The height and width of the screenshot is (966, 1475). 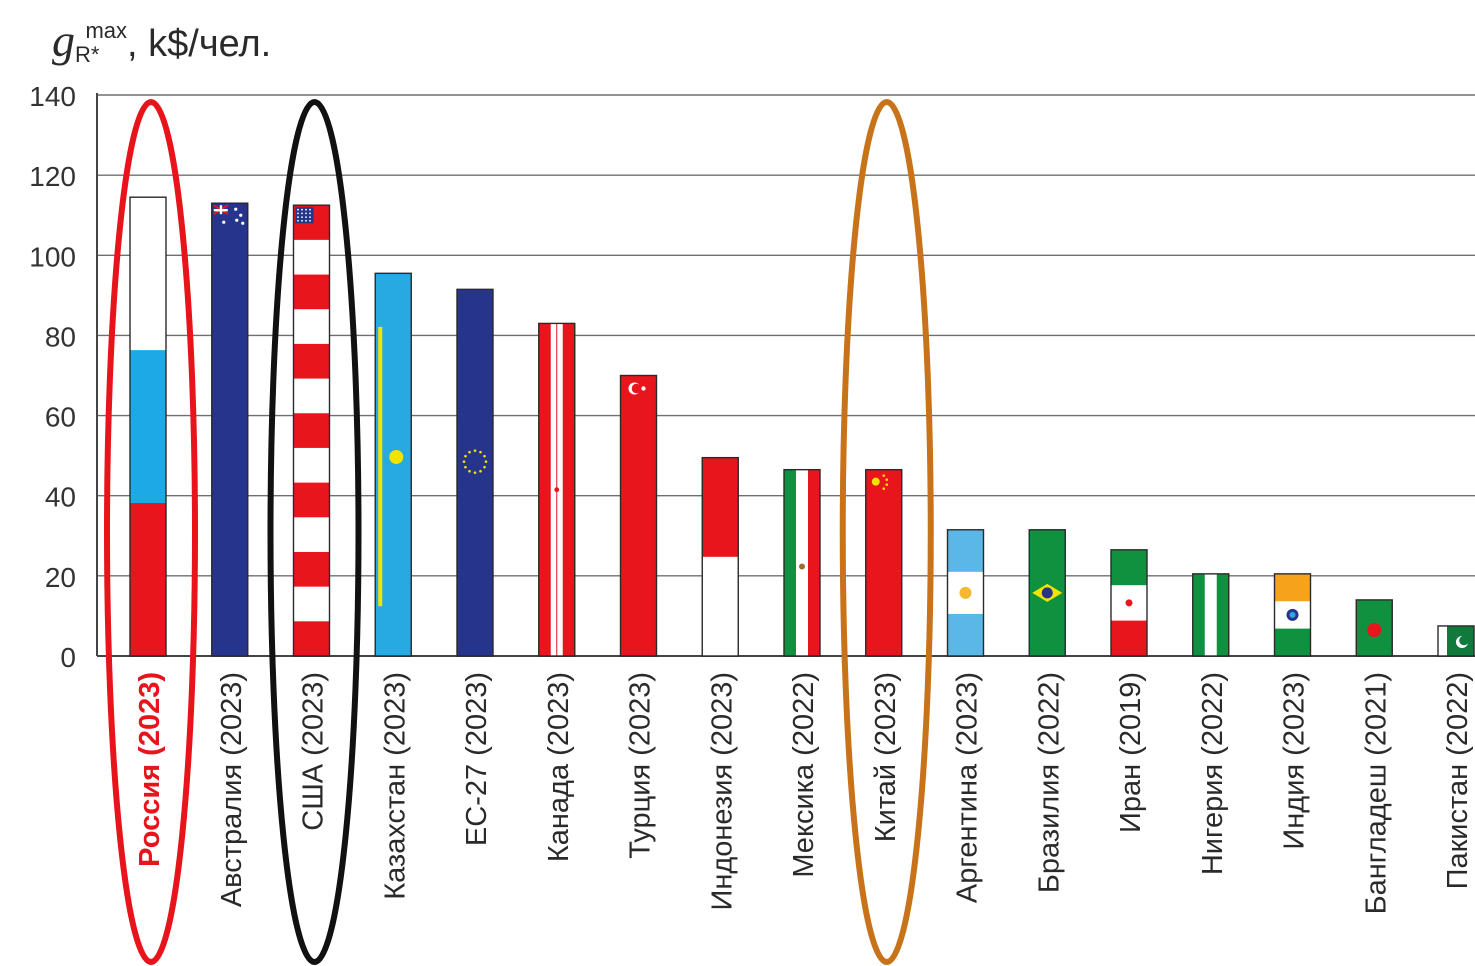 I want to click on x-tick-label: Аргентина (2023), so click(x=968, y=787).